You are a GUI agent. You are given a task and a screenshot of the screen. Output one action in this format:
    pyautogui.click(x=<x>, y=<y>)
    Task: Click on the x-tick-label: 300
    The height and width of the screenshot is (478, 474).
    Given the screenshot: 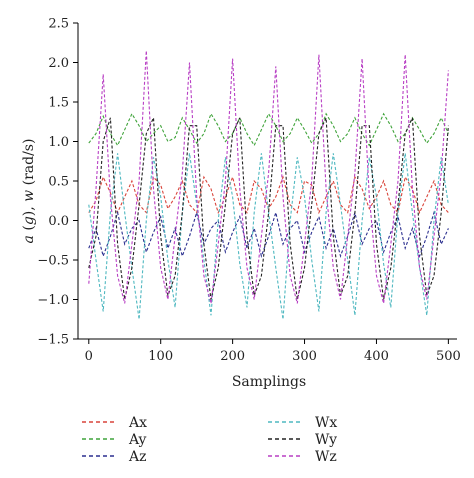 What is the action you would take?
    pyautogui.click(x=304, y=356)
    